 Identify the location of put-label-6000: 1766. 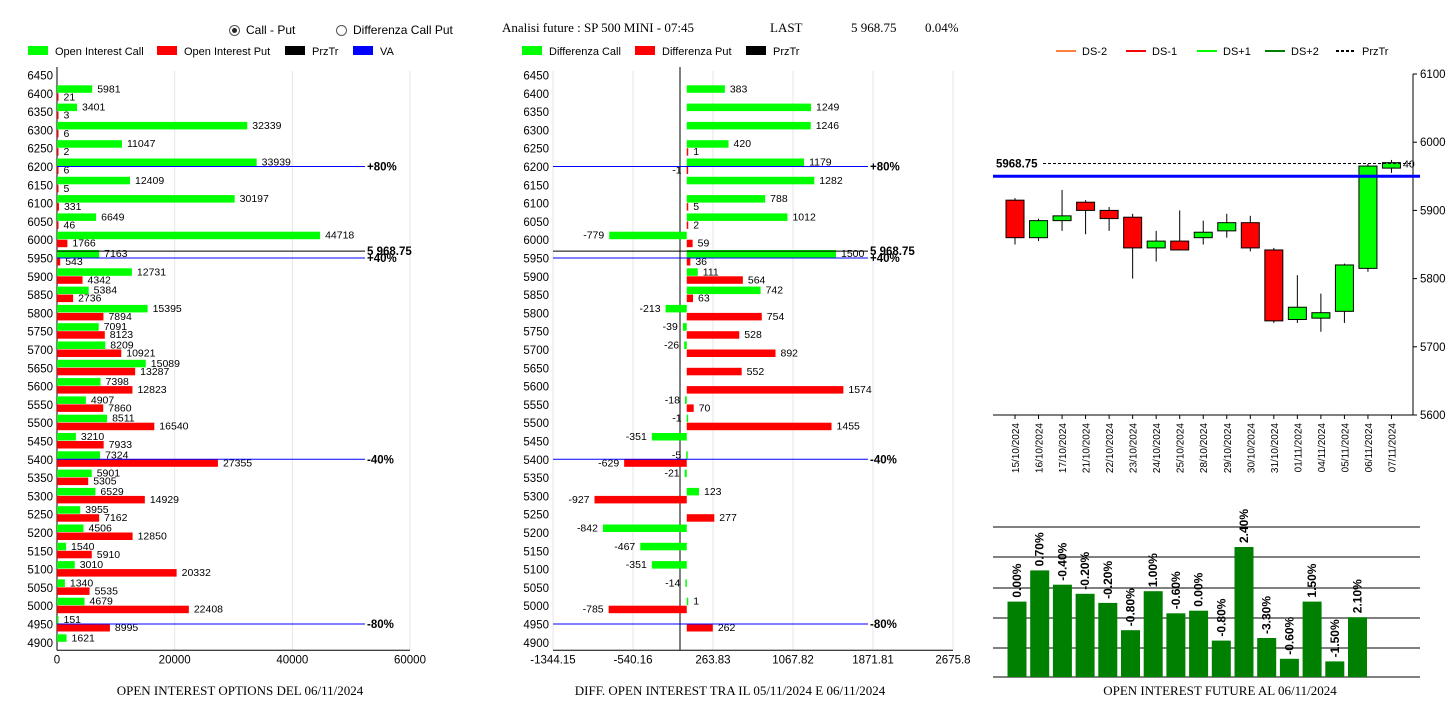
(84, 244).